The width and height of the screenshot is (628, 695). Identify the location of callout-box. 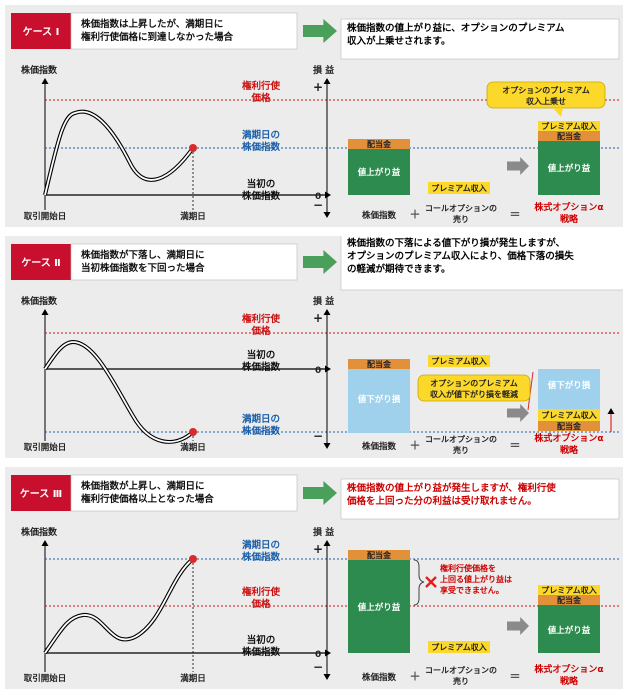
(474, 388).